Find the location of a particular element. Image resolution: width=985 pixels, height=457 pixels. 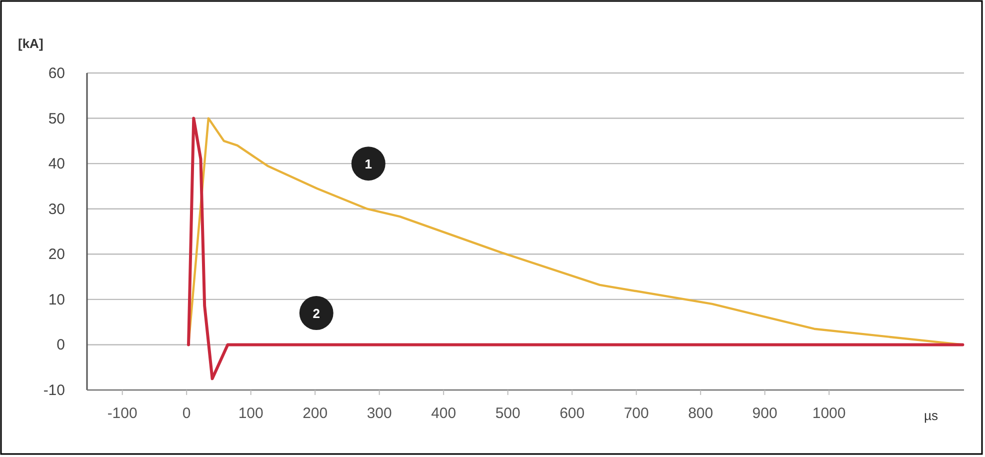

x-tick-label: 500 is located at coordinates (507, 413).